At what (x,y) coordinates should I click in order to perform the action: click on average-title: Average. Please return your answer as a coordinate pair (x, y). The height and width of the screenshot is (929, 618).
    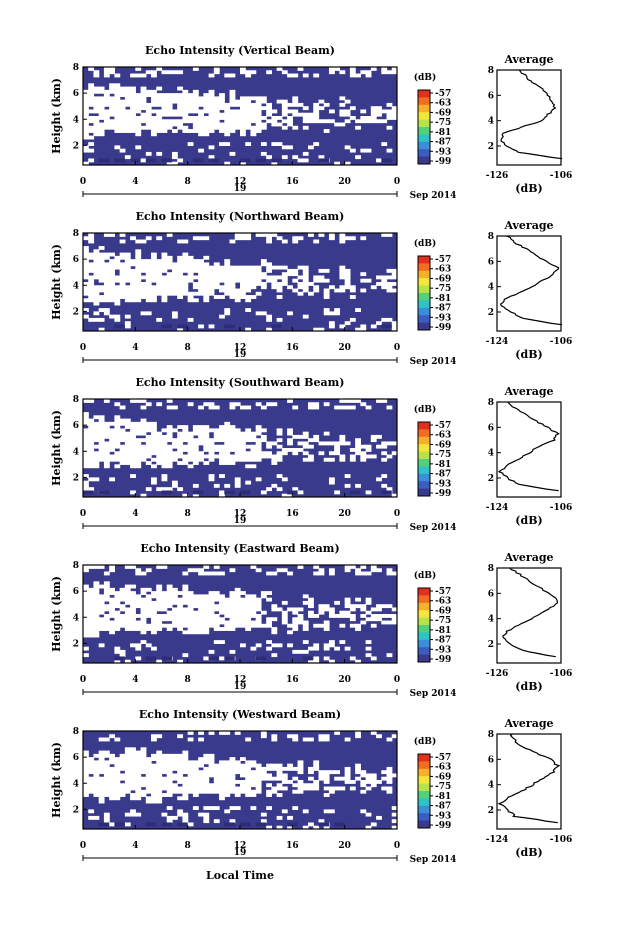
    Looking at the image, I should click on (528, 391).